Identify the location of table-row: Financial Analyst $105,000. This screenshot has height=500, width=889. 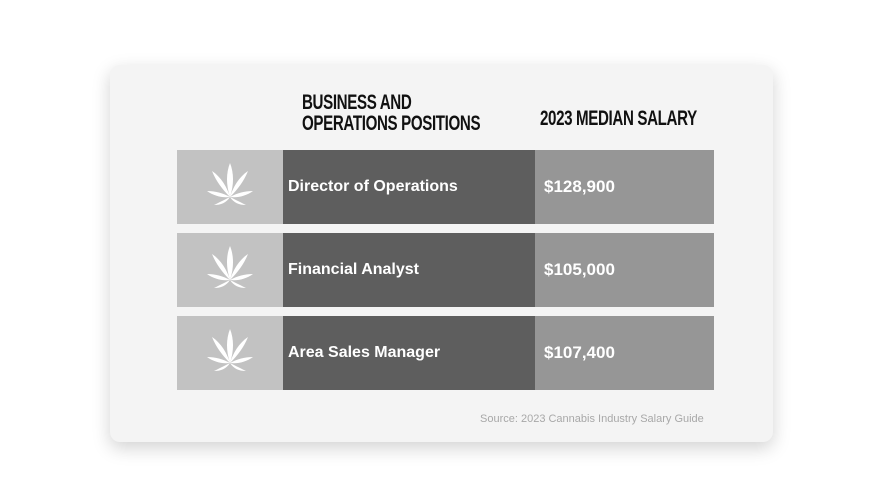
(445, 270).